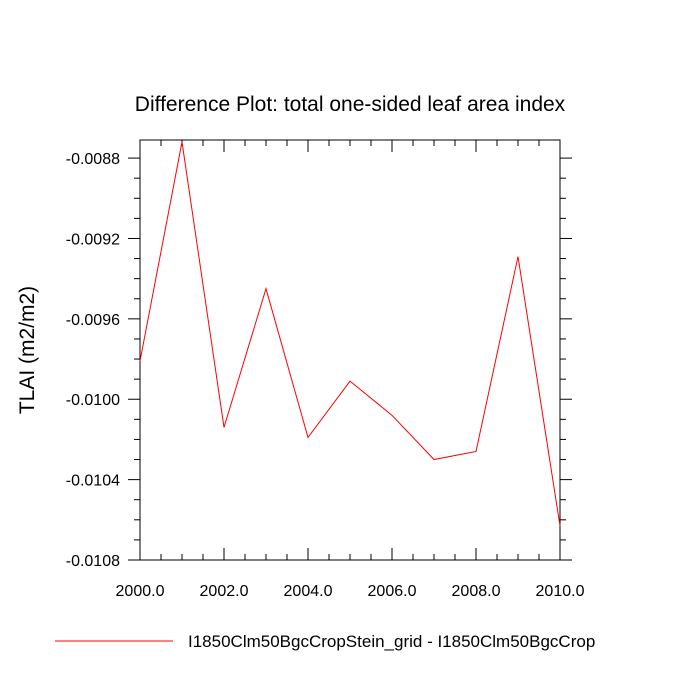 Image resolution: width=700 pixels, height=700 pixels. What do you see at coordinates (93, 239) in the screenshot?
I see `y-tick-label: -0.0092` at bounding box center [93, 239].